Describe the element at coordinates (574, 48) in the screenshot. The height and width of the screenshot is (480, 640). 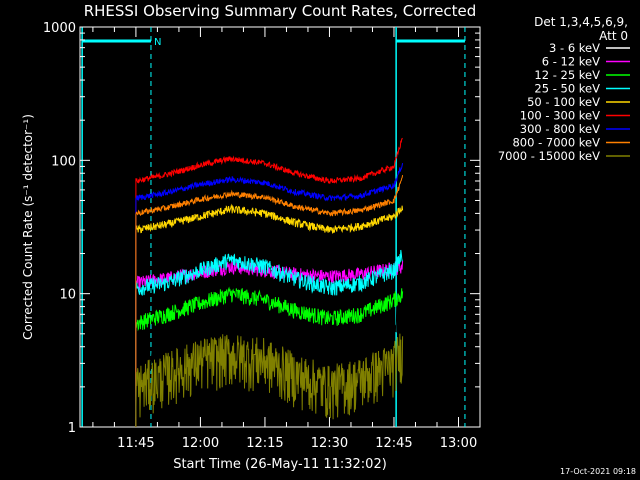
I see `legend-entry-label: 3 - 6 keV` at that location.